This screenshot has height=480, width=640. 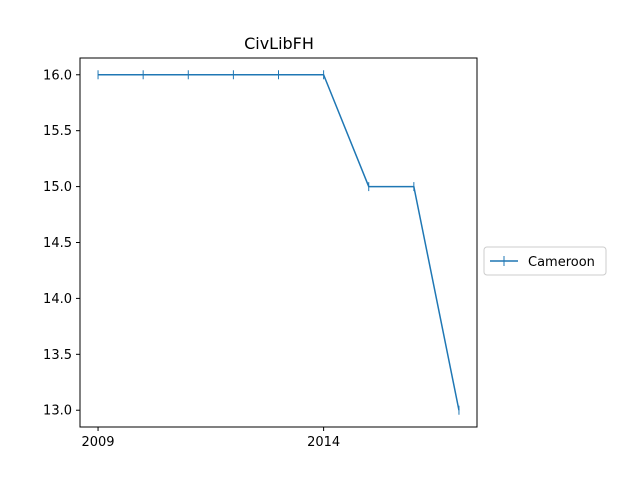 I want to click on y-tick-label: 16.0, so click(x=57, y=75).